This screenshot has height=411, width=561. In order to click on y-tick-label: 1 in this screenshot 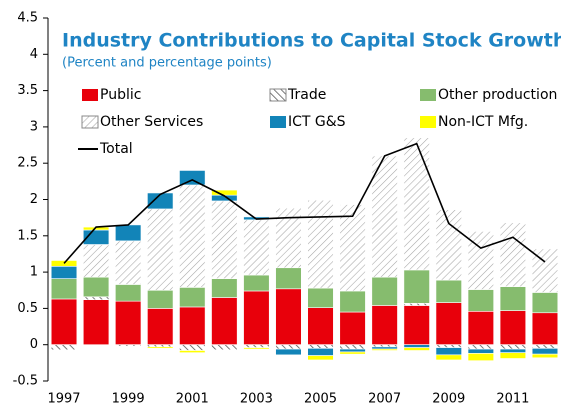, I will do `click(34, 272)`.